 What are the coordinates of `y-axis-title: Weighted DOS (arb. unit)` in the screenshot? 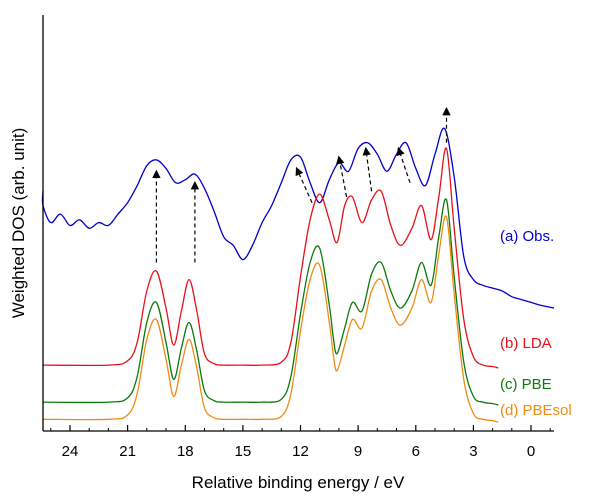 It's located at (18, 223).